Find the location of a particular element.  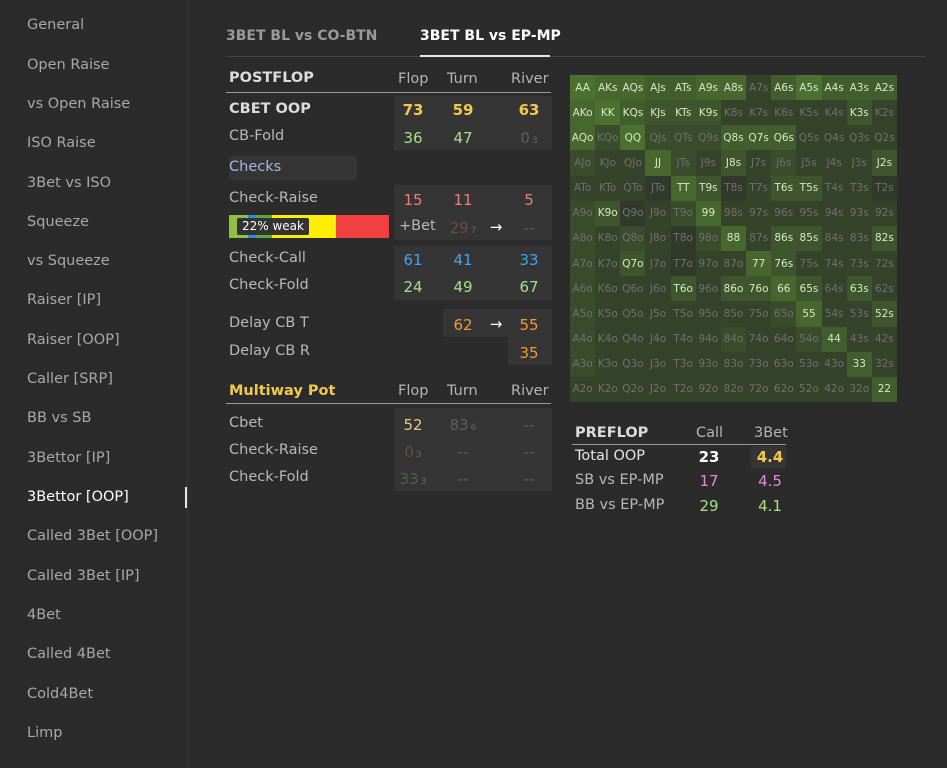

sidebar-item-general: General is located at coordinates (56, 25).